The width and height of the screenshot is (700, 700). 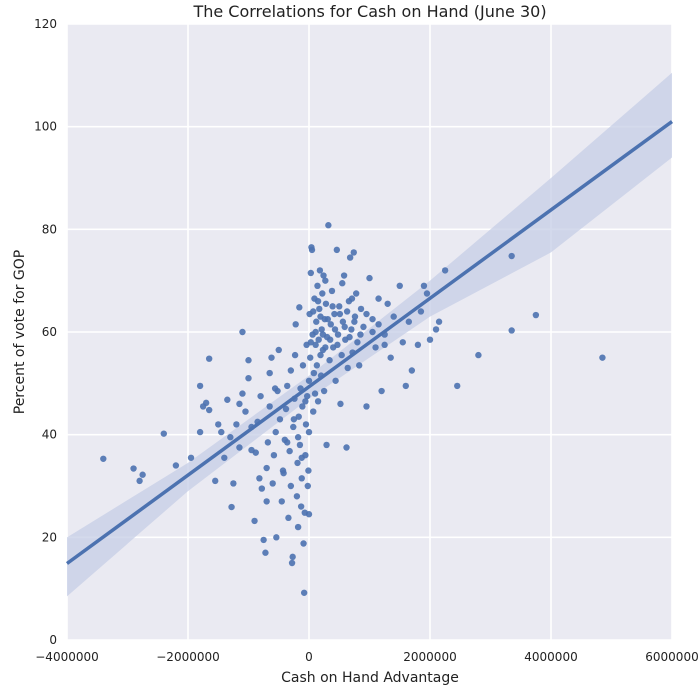 I want to click on y-tick-label: 20, so click(x=49, y=537).